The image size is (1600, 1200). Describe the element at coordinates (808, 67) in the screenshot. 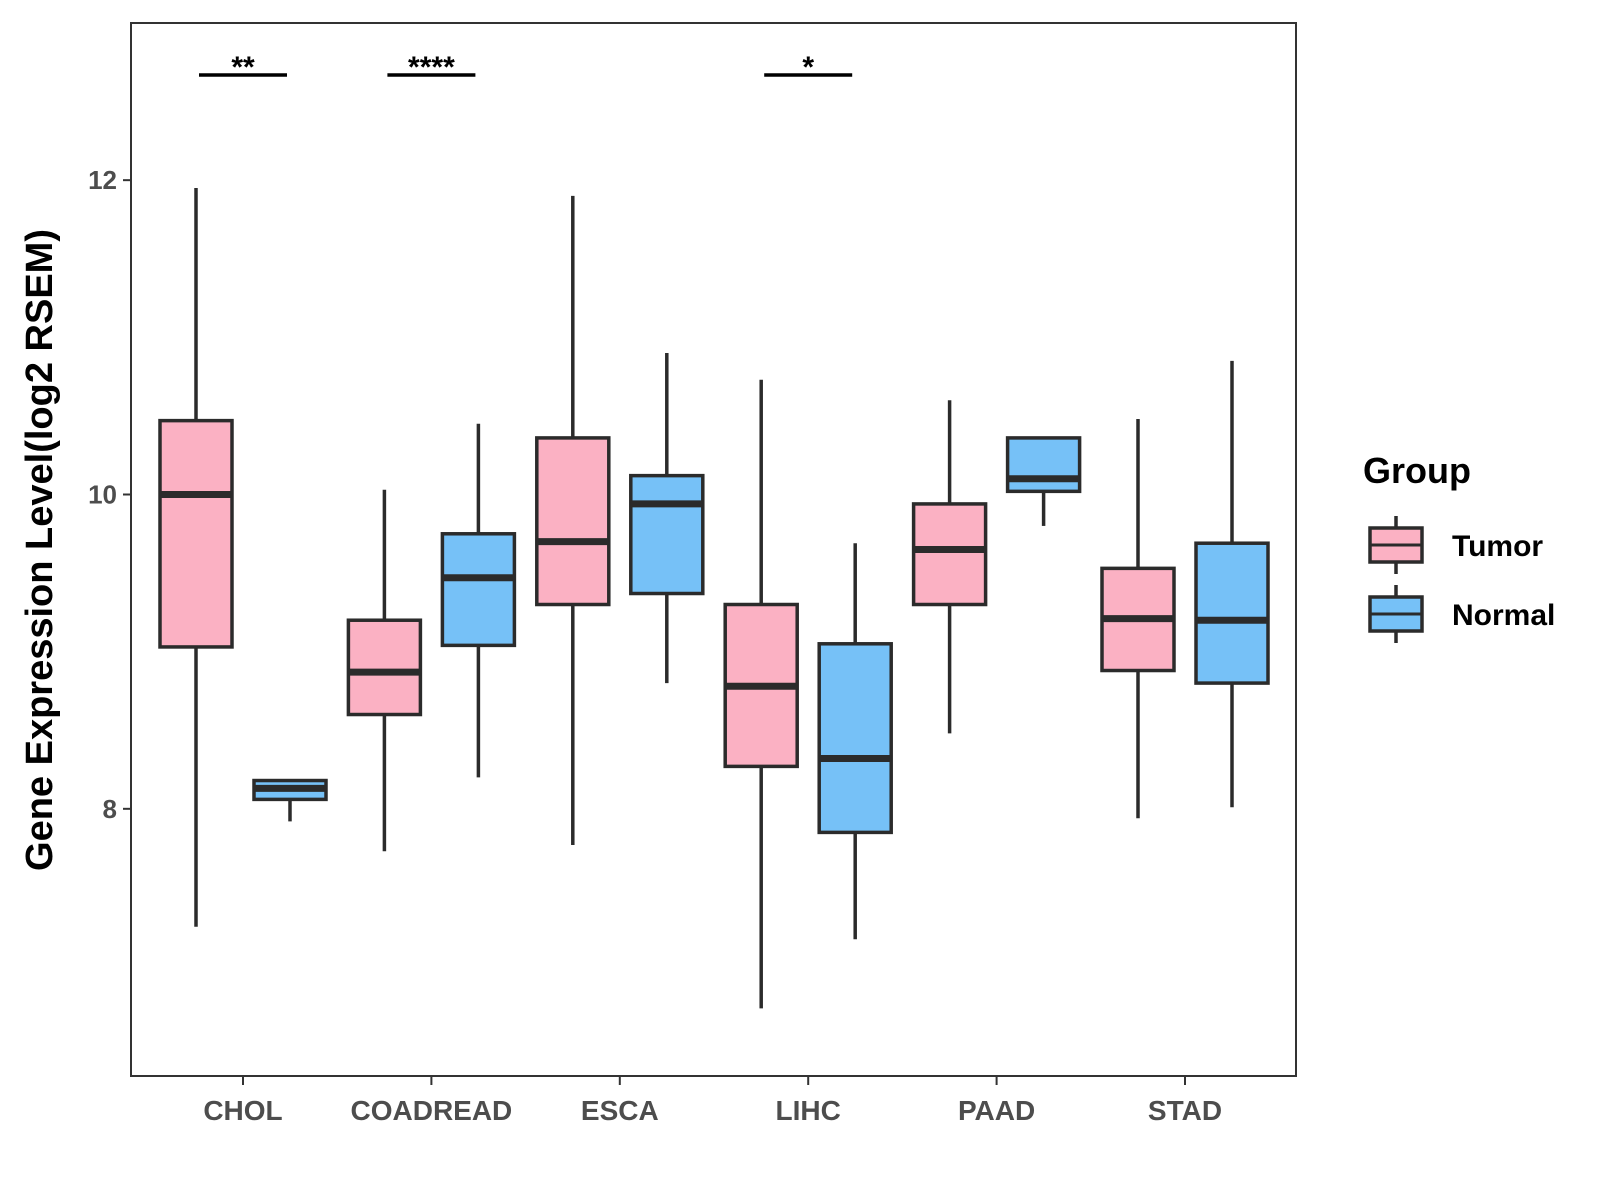

I see `significance-label: *` at that location.